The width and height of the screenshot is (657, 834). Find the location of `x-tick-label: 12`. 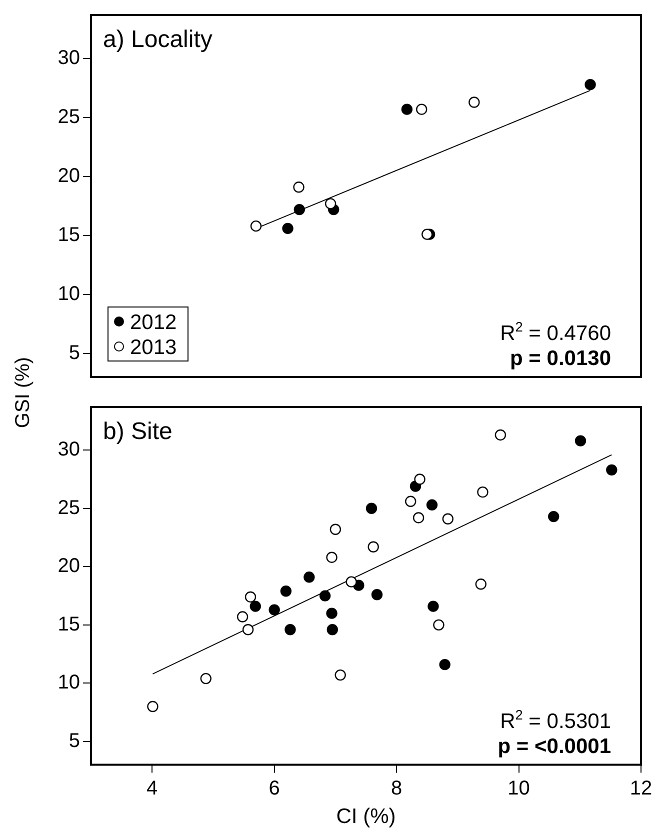

x-tick-label: 12 is located at coordinates (641, 788).